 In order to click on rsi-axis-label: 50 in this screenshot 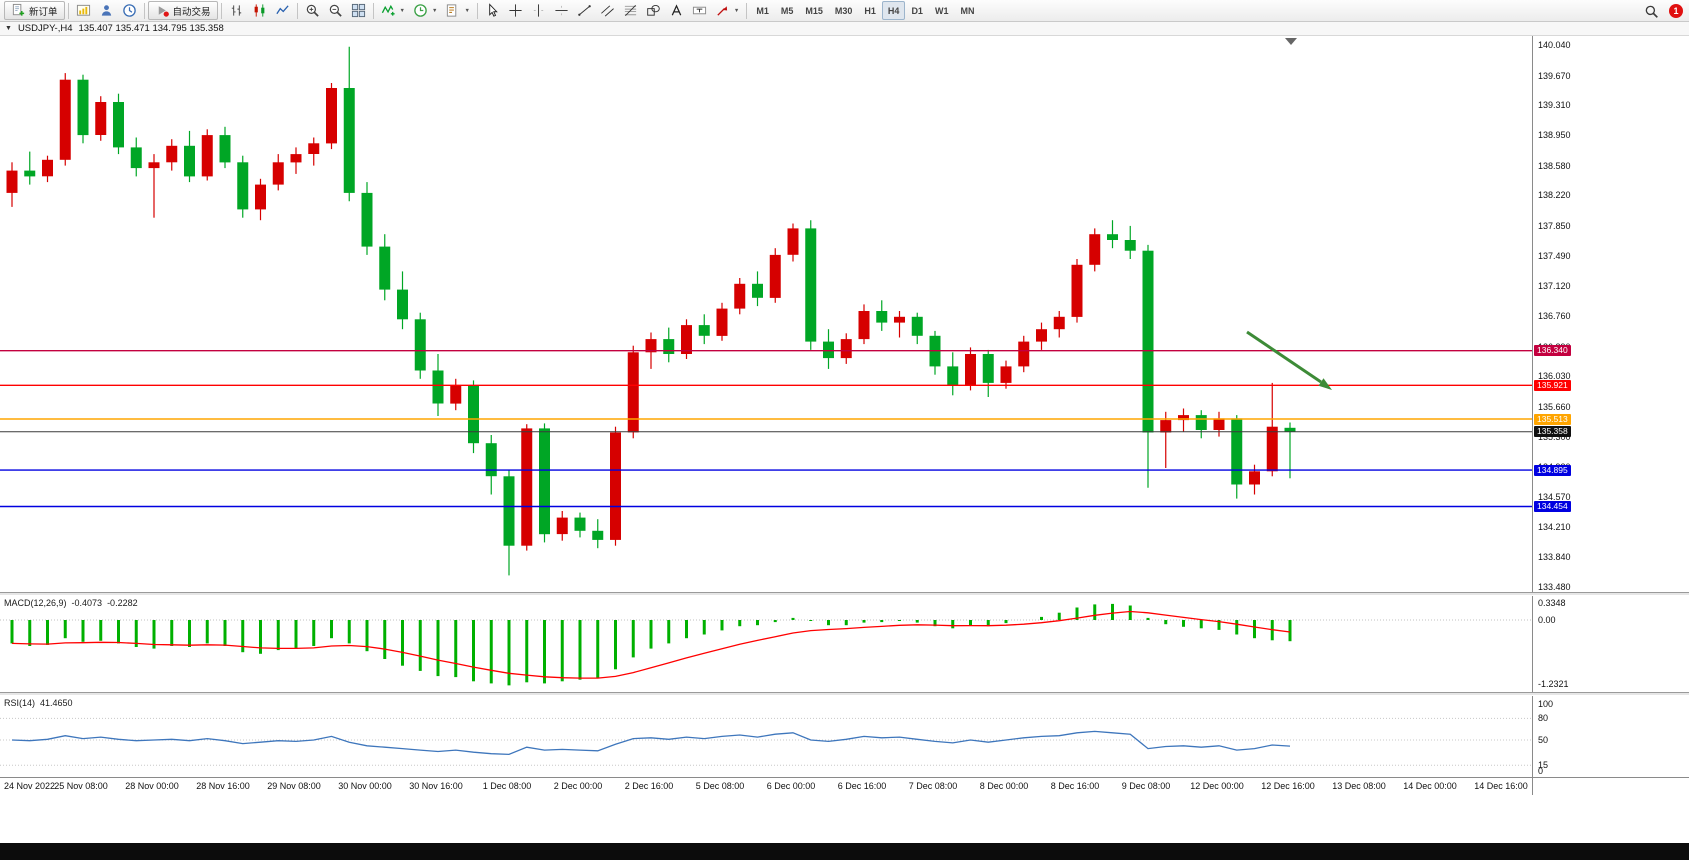, I will do `click(1543, 740)`.